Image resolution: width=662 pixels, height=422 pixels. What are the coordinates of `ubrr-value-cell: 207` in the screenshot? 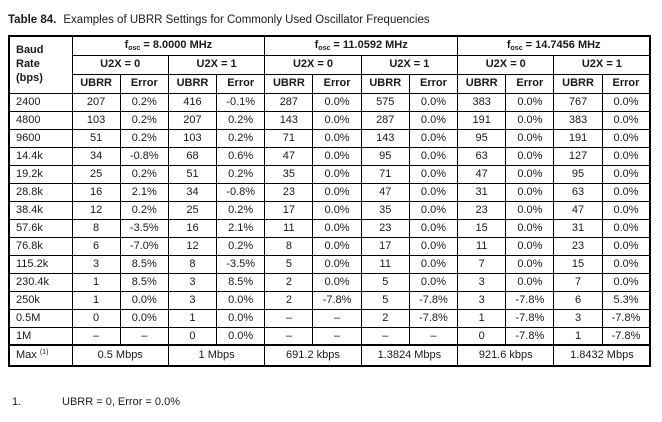 It's located at (192, 120).